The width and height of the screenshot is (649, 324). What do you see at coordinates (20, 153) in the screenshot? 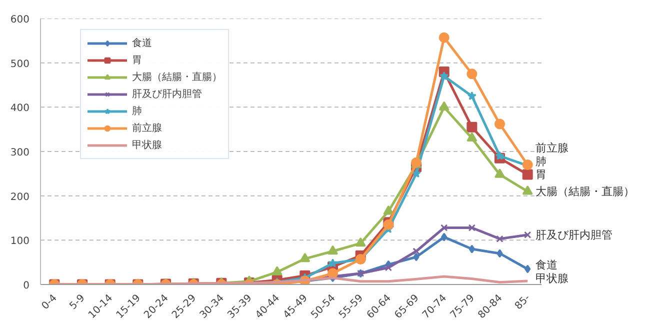
I see `y-tick-label: 300` at bounding box center [20, 153].